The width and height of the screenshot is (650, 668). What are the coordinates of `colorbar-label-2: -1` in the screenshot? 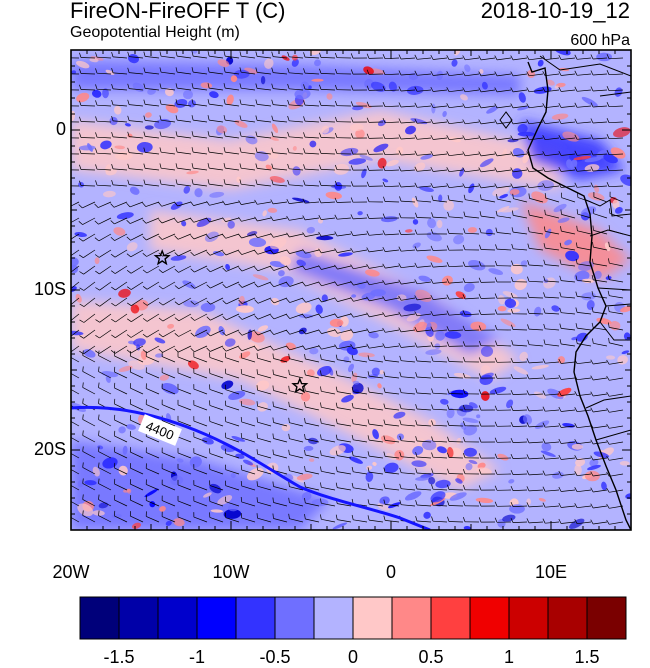 It's located at (197, 657).